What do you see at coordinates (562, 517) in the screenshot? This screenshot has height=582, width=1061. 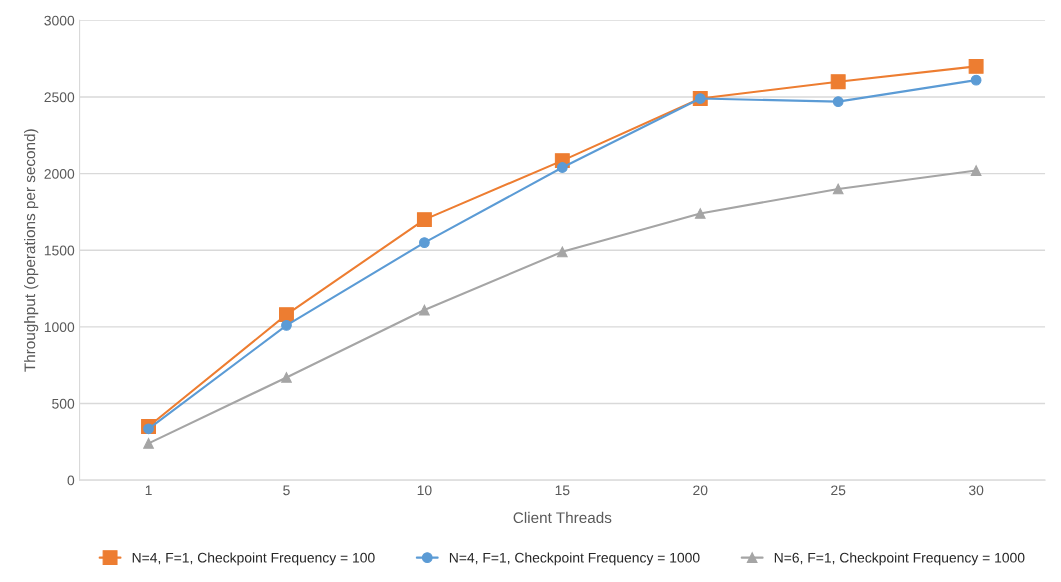 I see `x-axis-title: Client Threads` at bounding box center [562, 517].